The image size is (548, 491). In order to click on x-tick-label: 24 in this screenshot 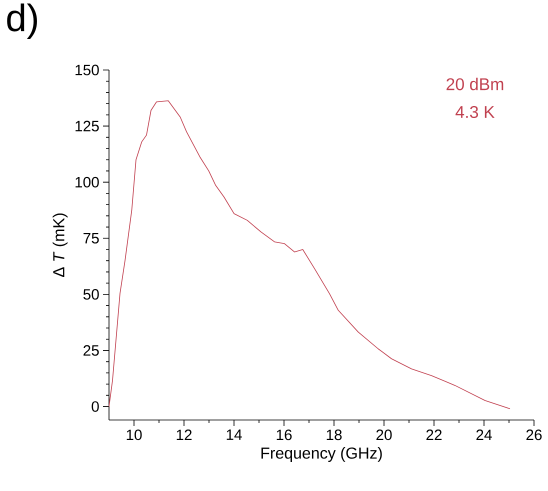, I will do `click(484, 435)`.